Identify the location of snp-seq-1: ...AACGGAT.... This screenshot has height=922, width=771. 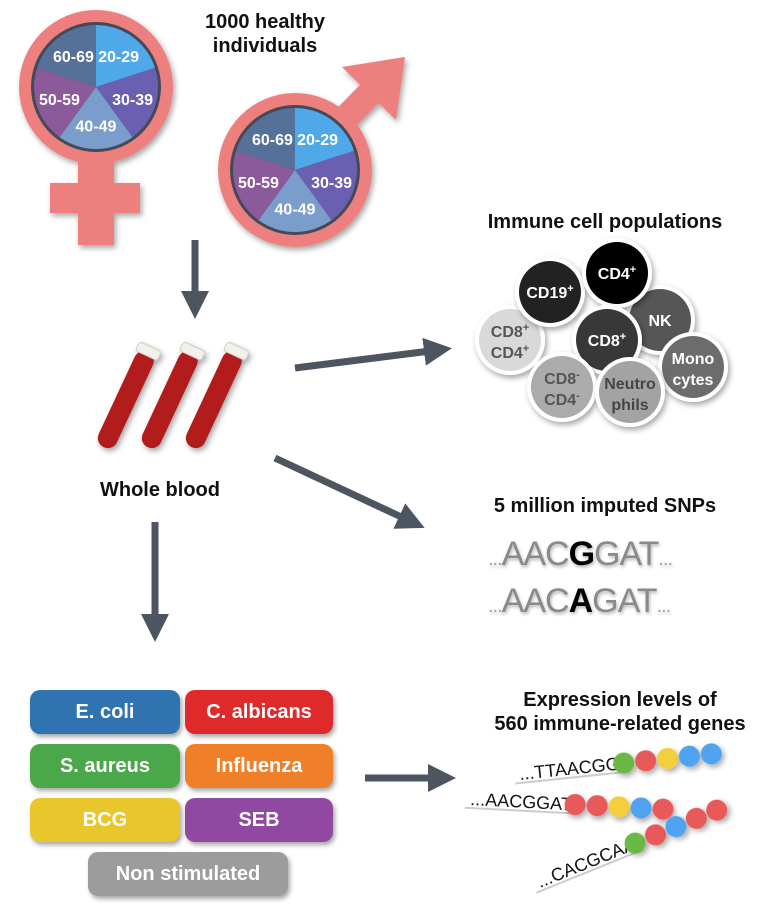
(580, 556).